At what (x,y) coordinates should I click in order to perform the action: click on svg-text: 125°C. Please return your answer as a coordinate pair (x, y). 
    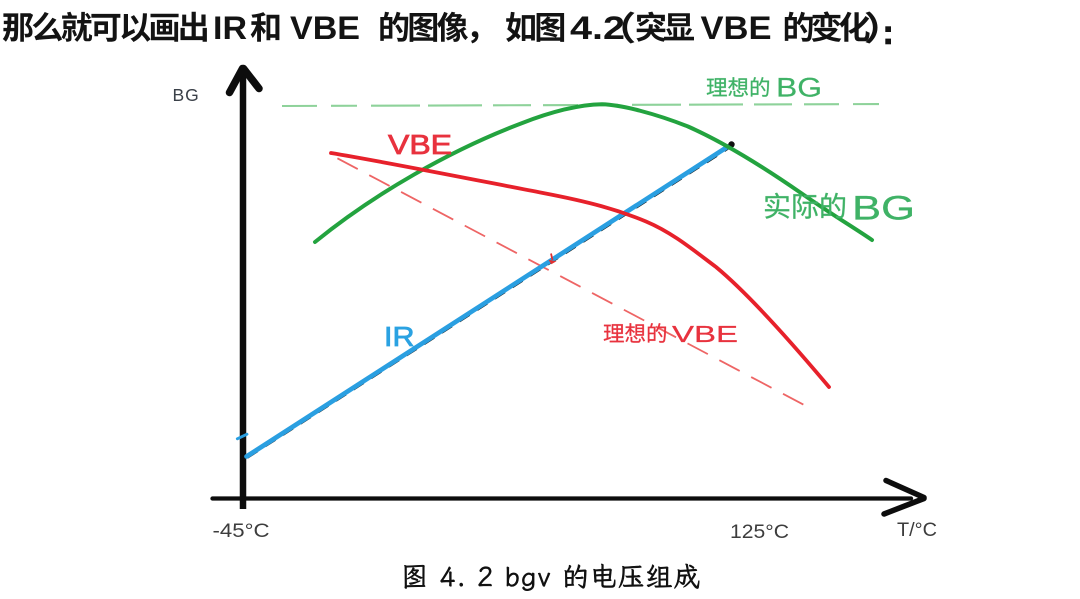
    Looking at the image, I should click on (759, 532).